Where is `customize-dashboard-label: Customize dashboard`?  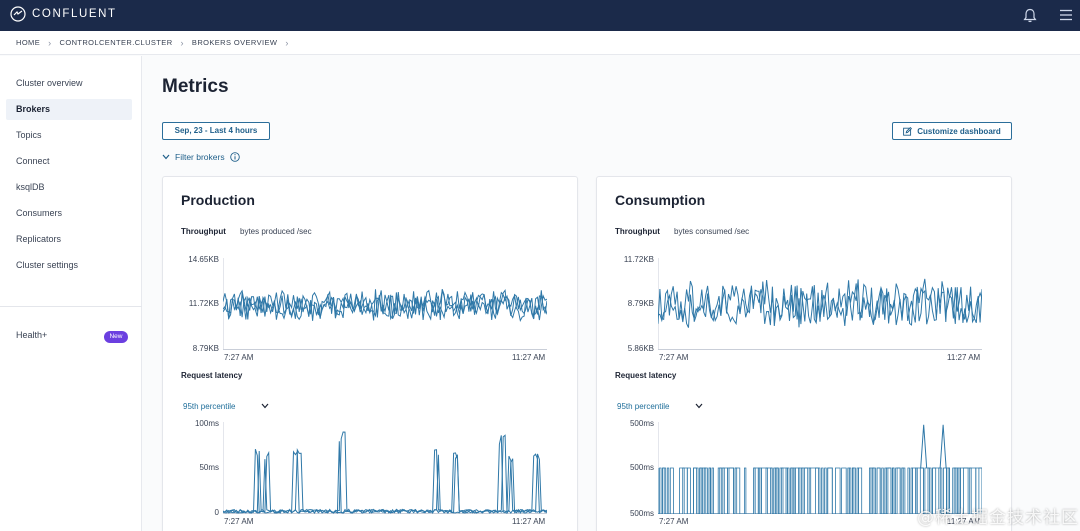
customize-dashboard-label: Customize dashboard is located at coordinates (959, 131).